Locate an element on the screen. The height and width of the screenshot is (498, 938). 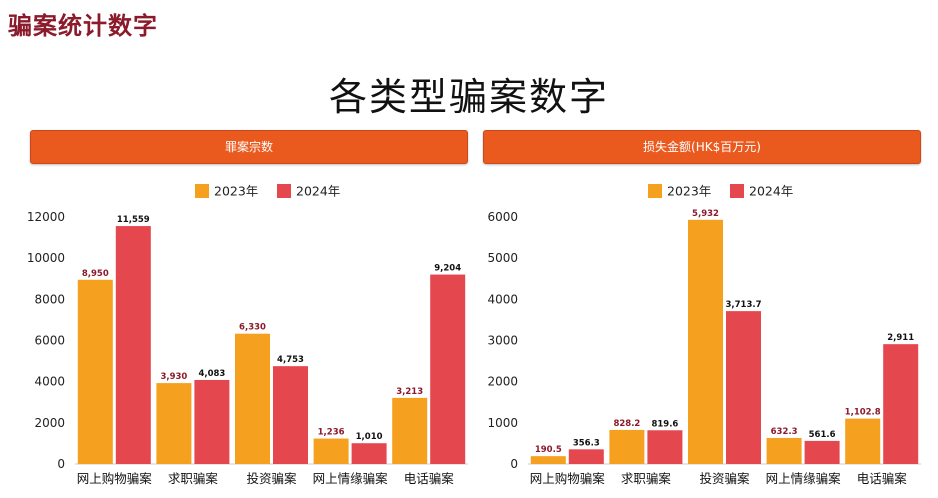
data-label: 3,713.7 is located at coordinates (743, 305).